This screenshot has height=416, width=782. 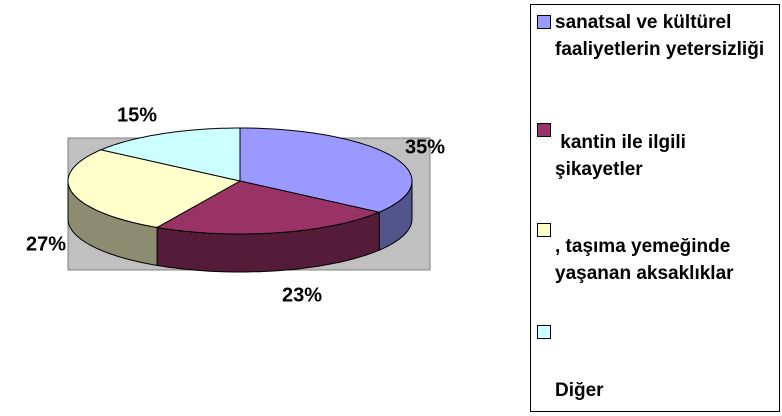 What do you see at coordinates (425, 147) in the screenshot?
I see `data-label: 35%` at bounding box center [425, 147].